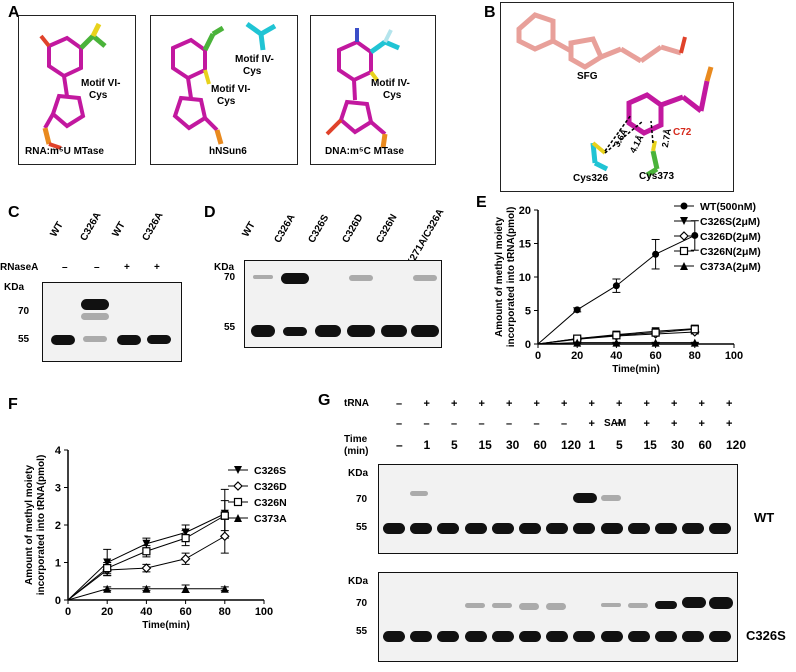  What do you see at coordinates (58, 489) in the screenshot?
I see `y-tick-label: 3` at bounding box center [58, 489].